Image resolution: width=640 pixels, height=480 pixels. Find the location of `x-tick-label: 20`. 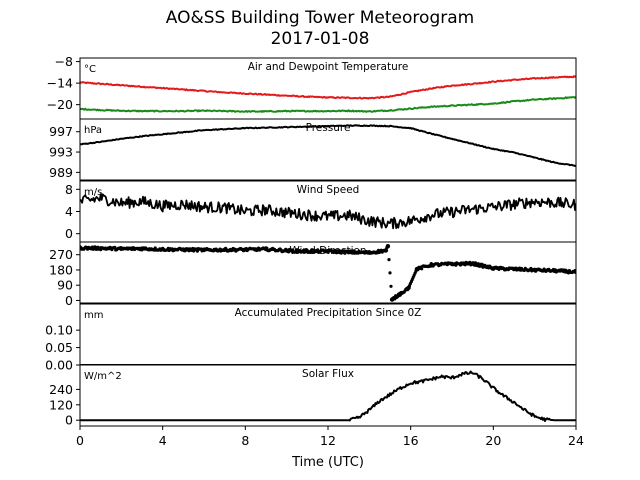

x-tick-label: 20 is located at coordinates (493, 440).